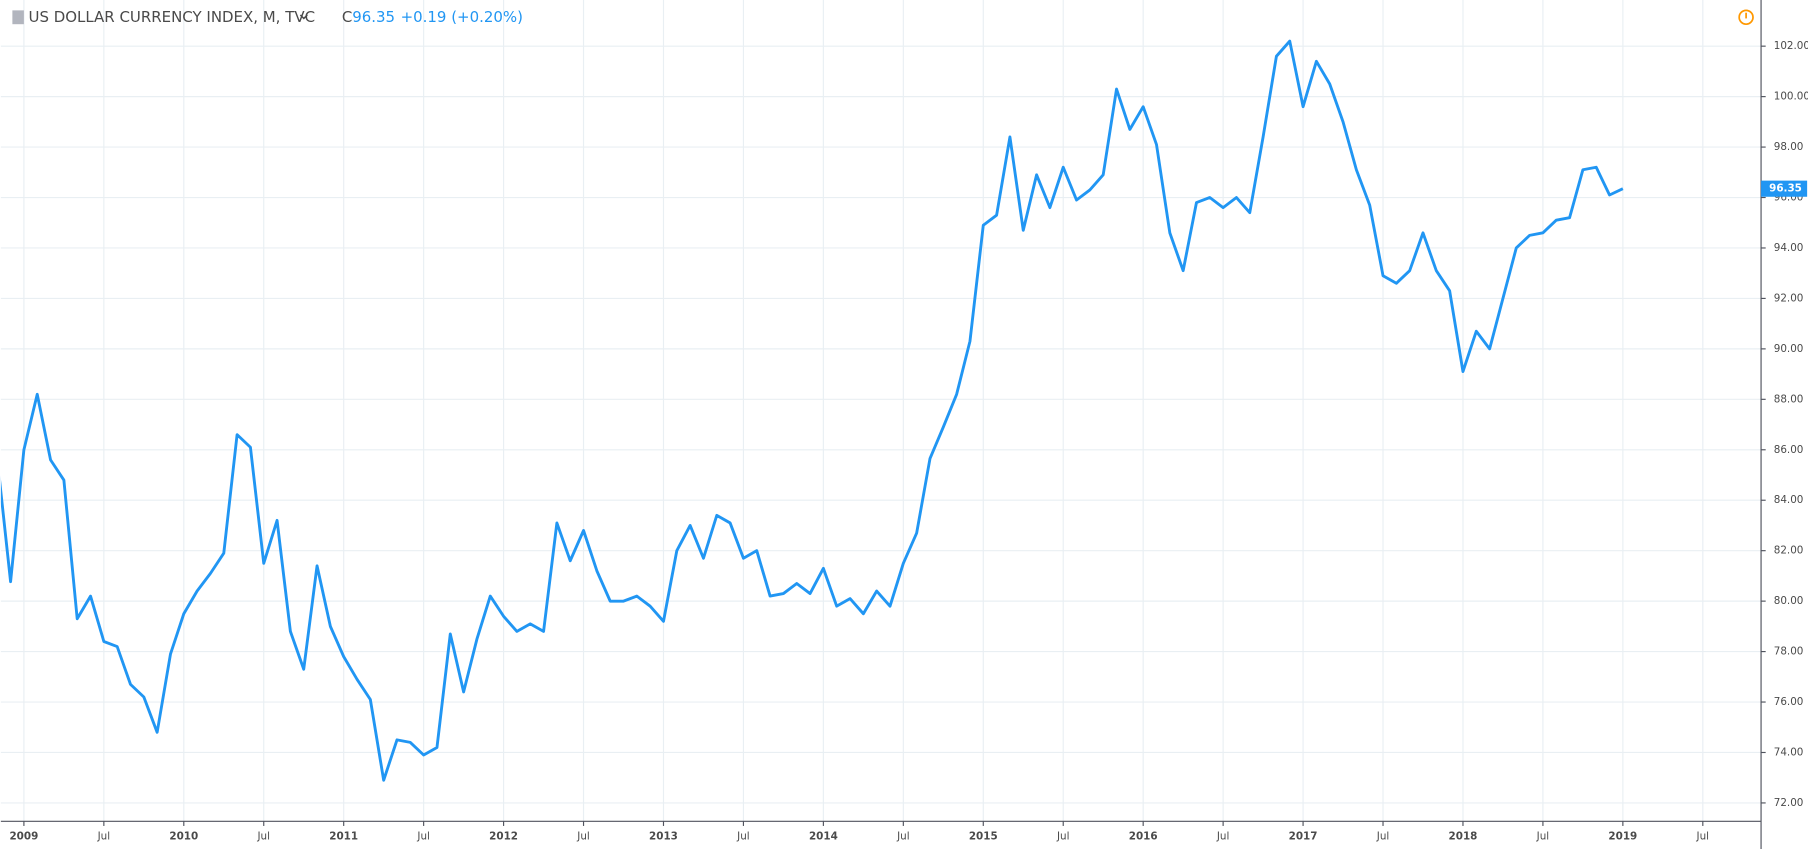 The height and width of the screenshot is (849, 1808). What do you see at coordinates (1789, 147) in the screenshot?
I see `y-tick-label: 98.00` at bounding box center [1789, 147].